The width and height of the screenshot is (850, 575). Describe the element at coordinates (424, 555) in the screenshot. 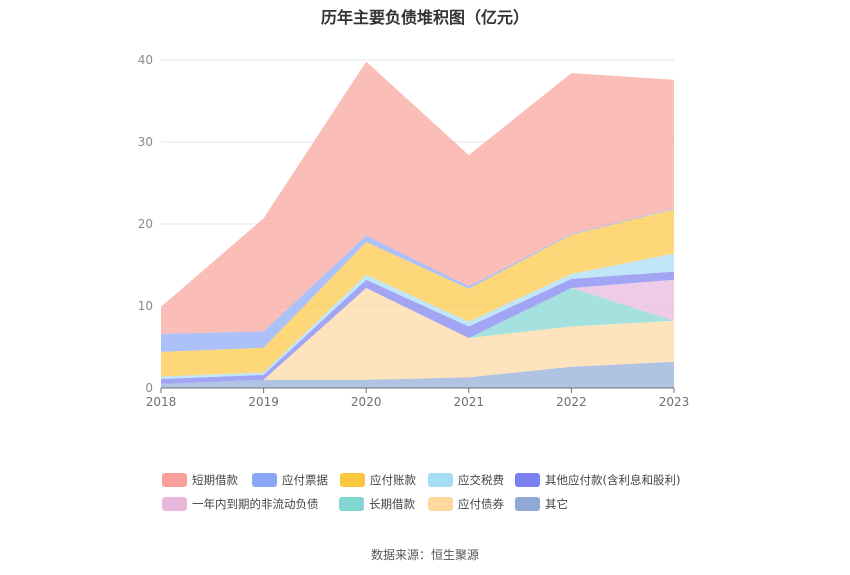

I see `data-source: 数据来源：恒生聚源` at that location.